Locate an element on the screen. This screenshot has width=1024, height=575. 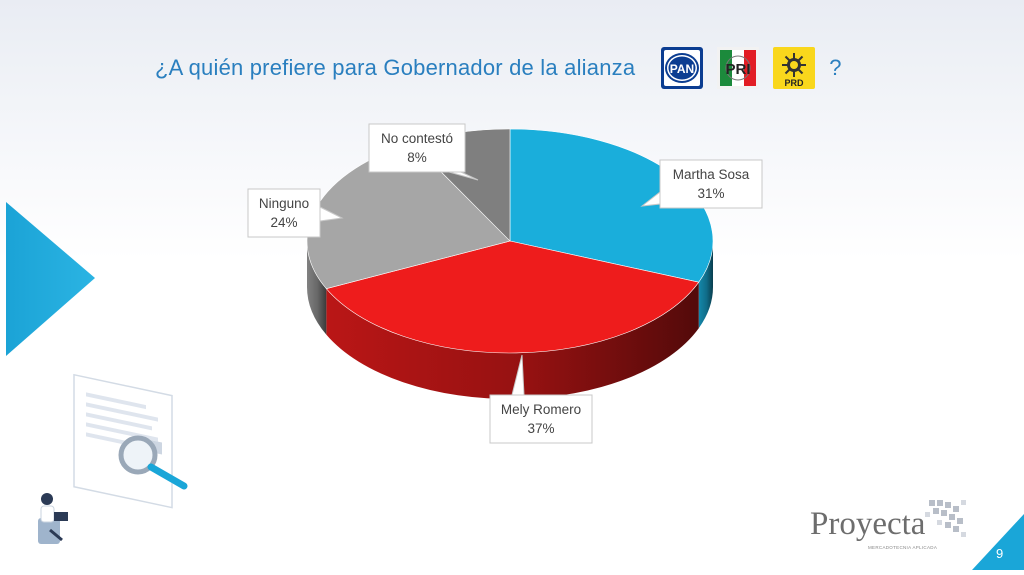
prd-logo-text: PRD is located at coordinates (795, 83).